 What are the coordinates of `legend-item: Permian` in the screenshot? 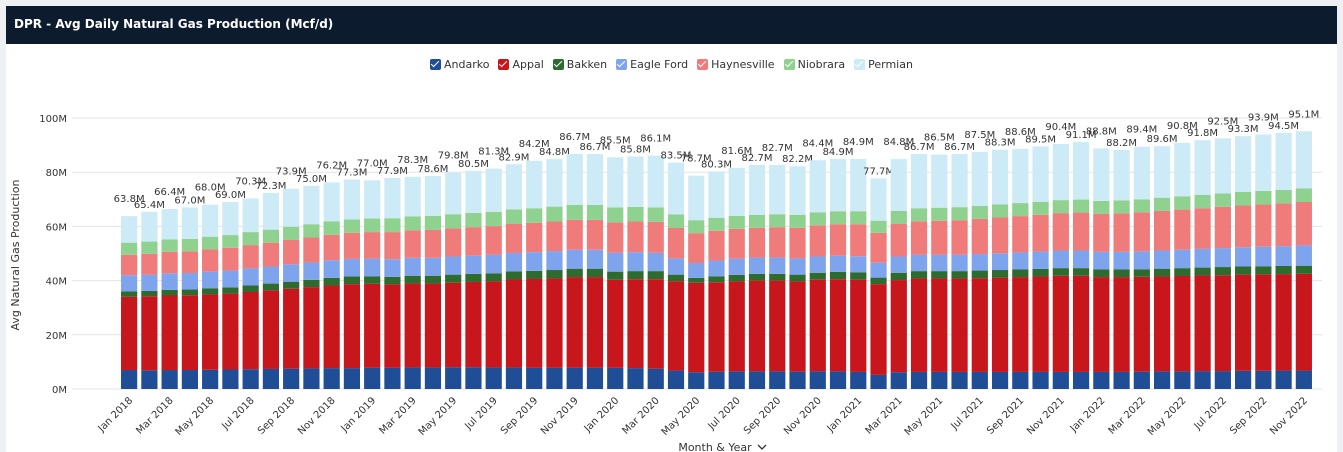 It's located at (883, 64).